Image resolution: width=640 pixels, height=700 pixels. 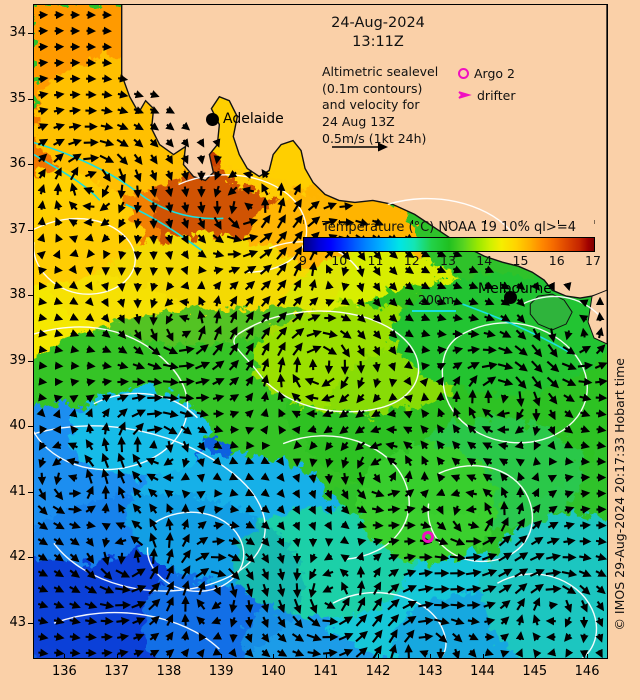 I want to click on x-tick, so click(x=65, y=656).